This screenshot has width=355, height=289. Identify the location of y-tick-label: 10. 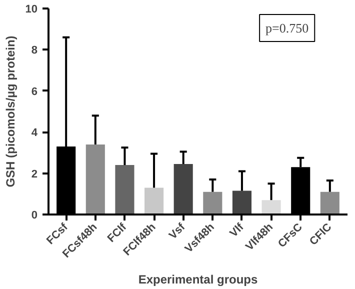
(31, 10).